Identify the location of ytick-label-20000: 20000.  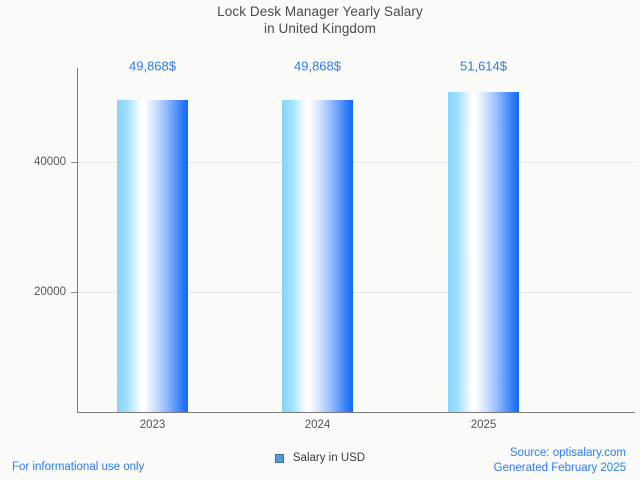
(50, 292).